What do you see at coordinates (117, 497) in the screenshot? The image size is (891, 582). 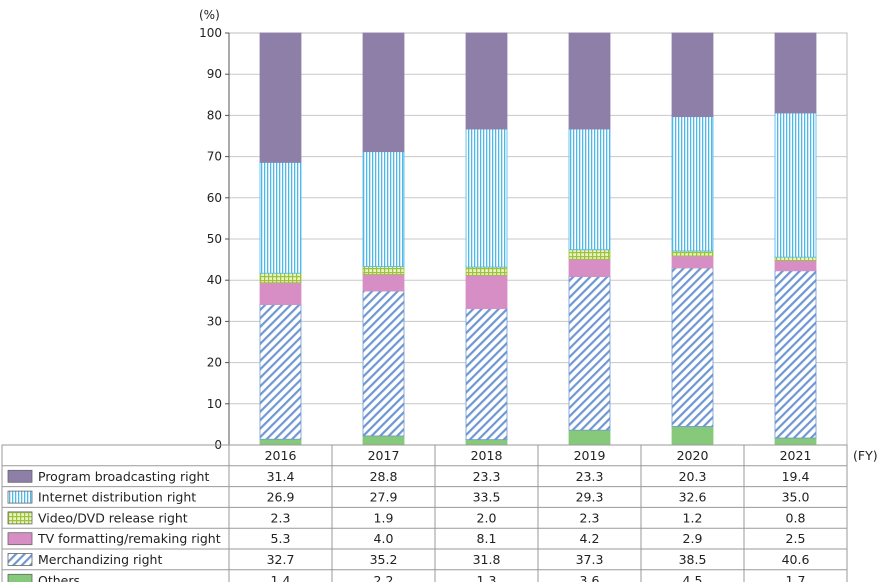 I see `legend-label-internet-distribution-right: Internet distribution right` at bounding box center [117, 497].